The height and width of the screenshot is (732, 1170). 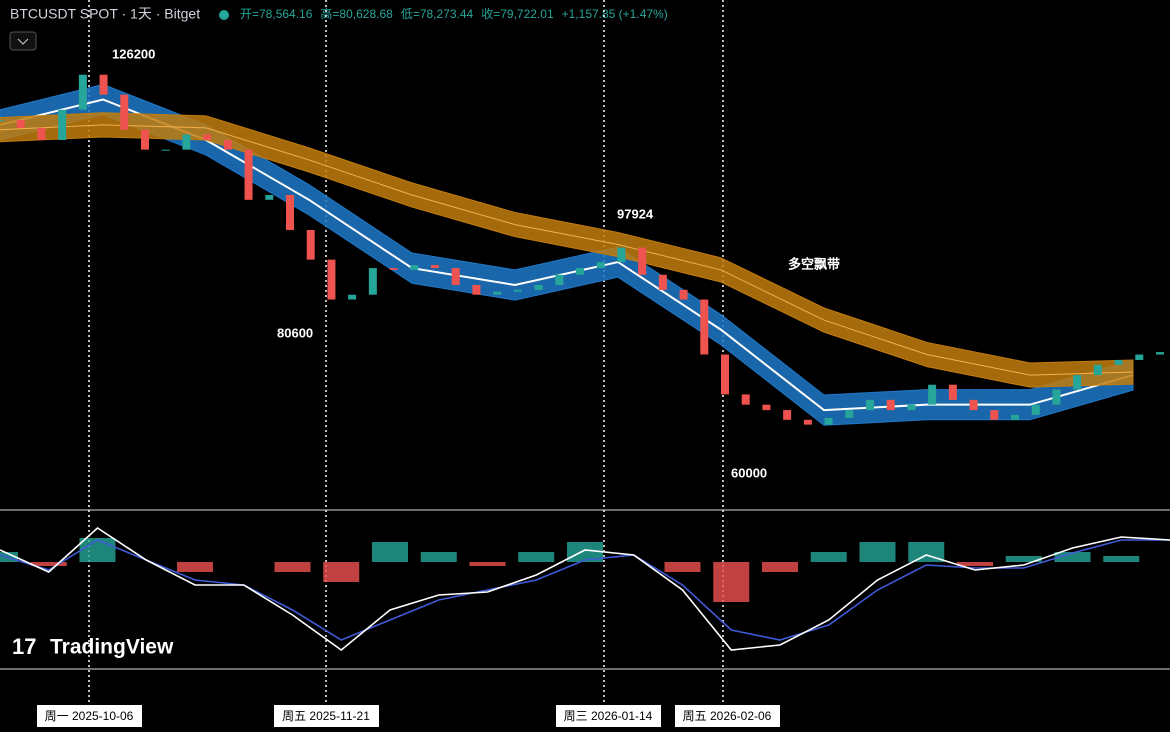 I want to click on ohlc-value: 收=79,722.01, so click(x=517, y=14).